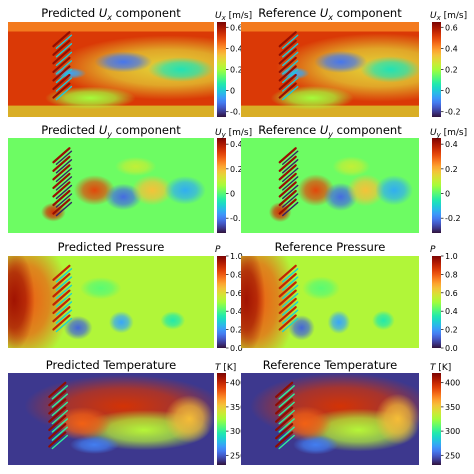 The image size is (474, 474). What do you see at coordinates (233, 64) in the screenshot?
I see `colorbar-ux: 0.6 0.4 0.2 0 -0.2 Ux [m/s]` at bounding box center [233, 64].